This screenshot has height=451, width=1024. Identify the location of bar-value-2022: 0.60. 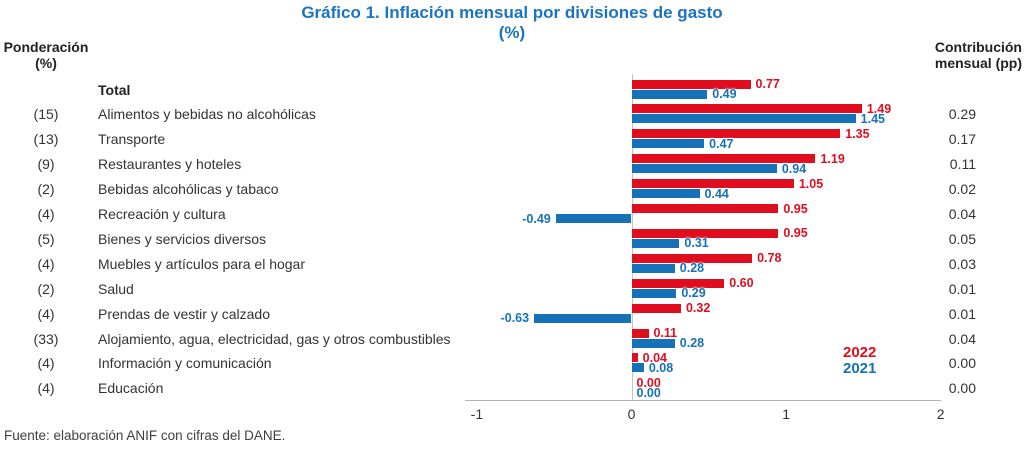
(741, 283).